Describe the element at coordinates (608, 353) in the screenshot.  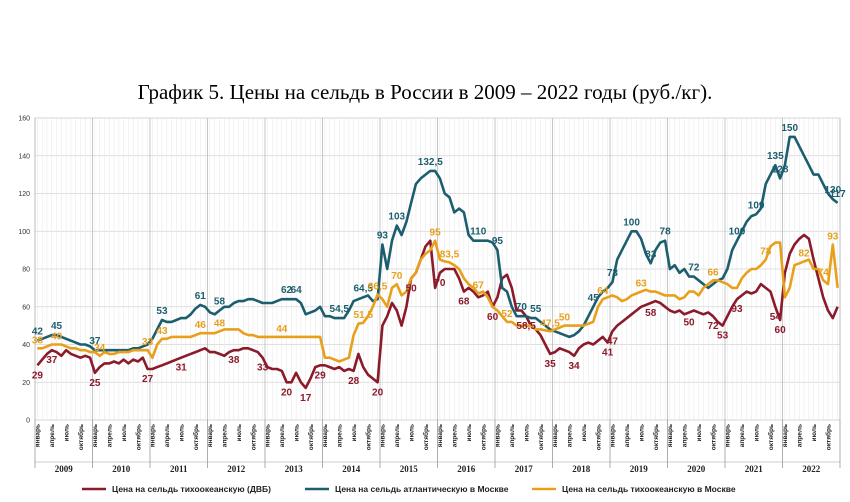
I see `data-label: 41` at that location.